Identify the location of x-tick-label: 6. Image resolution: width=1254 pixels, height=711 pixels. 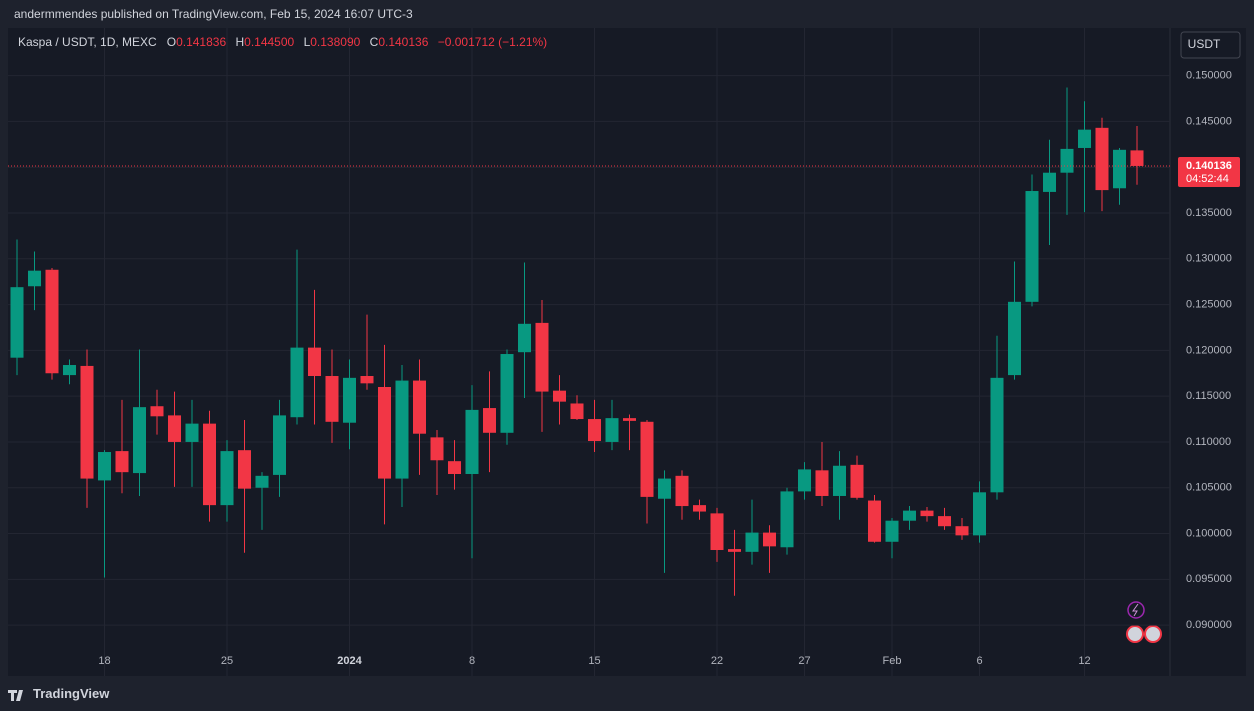
(979, 661).